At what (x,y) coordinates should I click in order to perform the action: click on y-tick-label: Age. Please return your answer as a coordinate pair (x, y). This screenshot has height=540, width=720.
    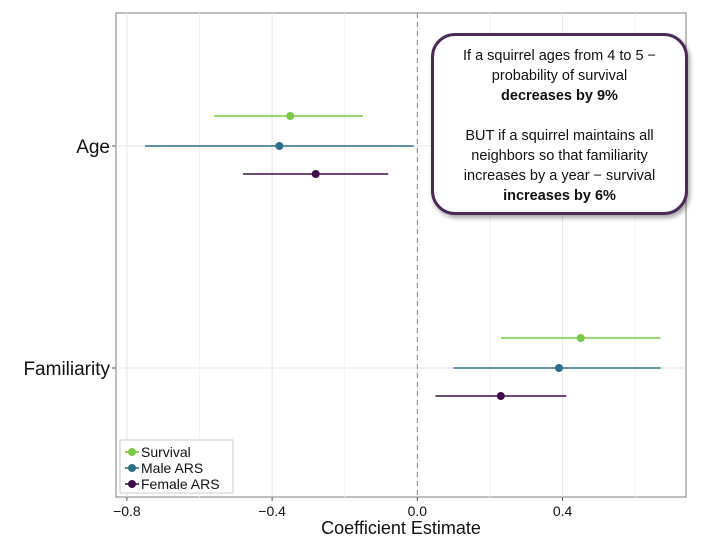
    Looking at the image, I should click on (93, 147).